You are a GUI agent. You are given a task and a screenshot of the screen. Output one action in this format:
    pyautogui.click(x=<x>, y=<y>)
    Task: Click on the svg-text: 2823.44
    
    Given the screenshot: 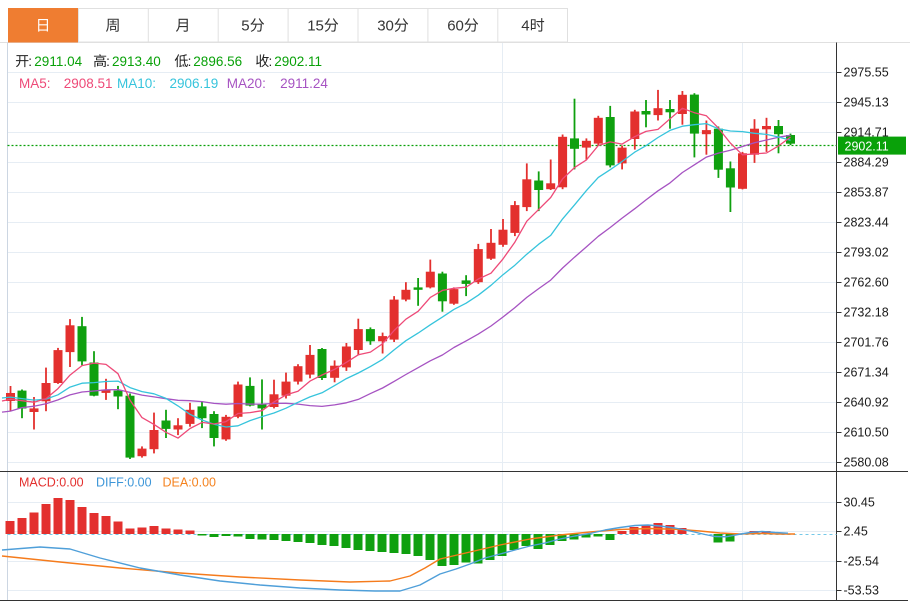 What is the action you would take?
    pyautogui.click(x=866, y=222)
    